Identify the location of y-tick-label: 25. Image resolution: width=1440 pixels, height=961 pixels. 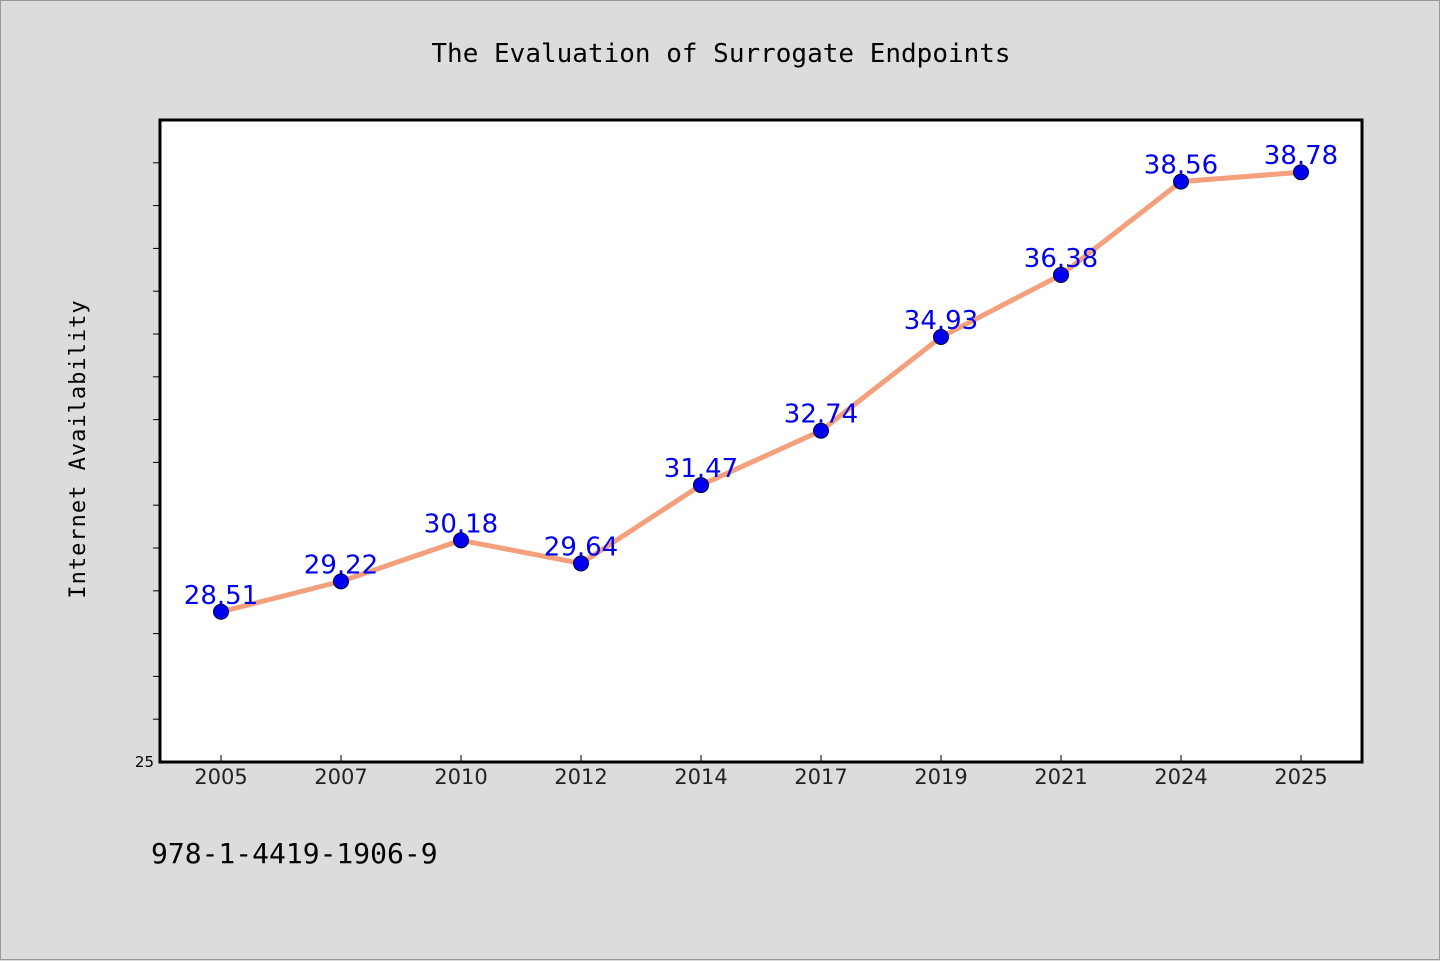
(144, 762).